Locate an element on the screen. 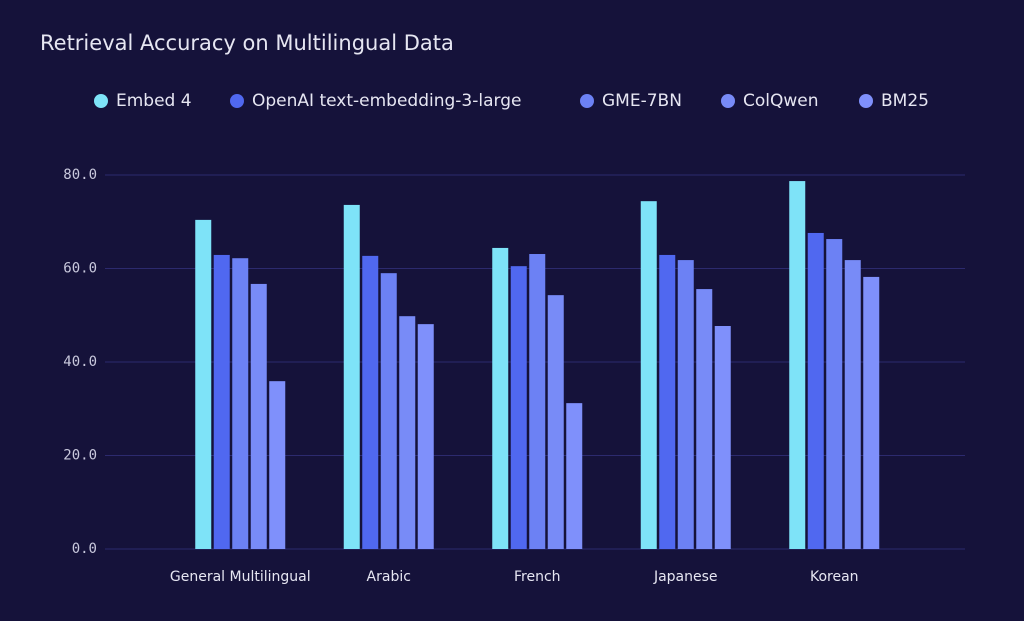 The image size is (1024, 621). legend-label: ColQwen is located at coordinates (781, 101).